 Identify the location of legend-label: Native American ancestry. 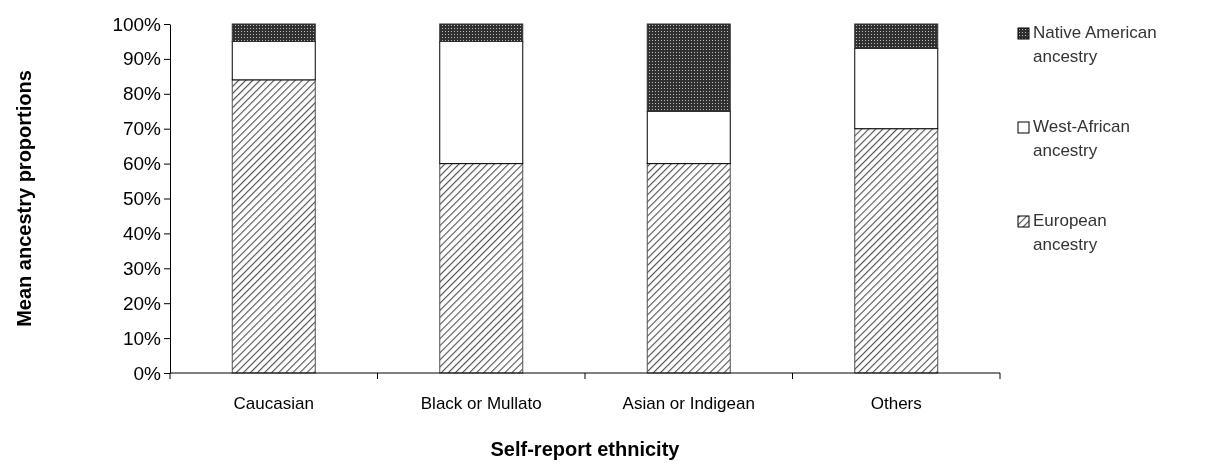
(1095, 44).